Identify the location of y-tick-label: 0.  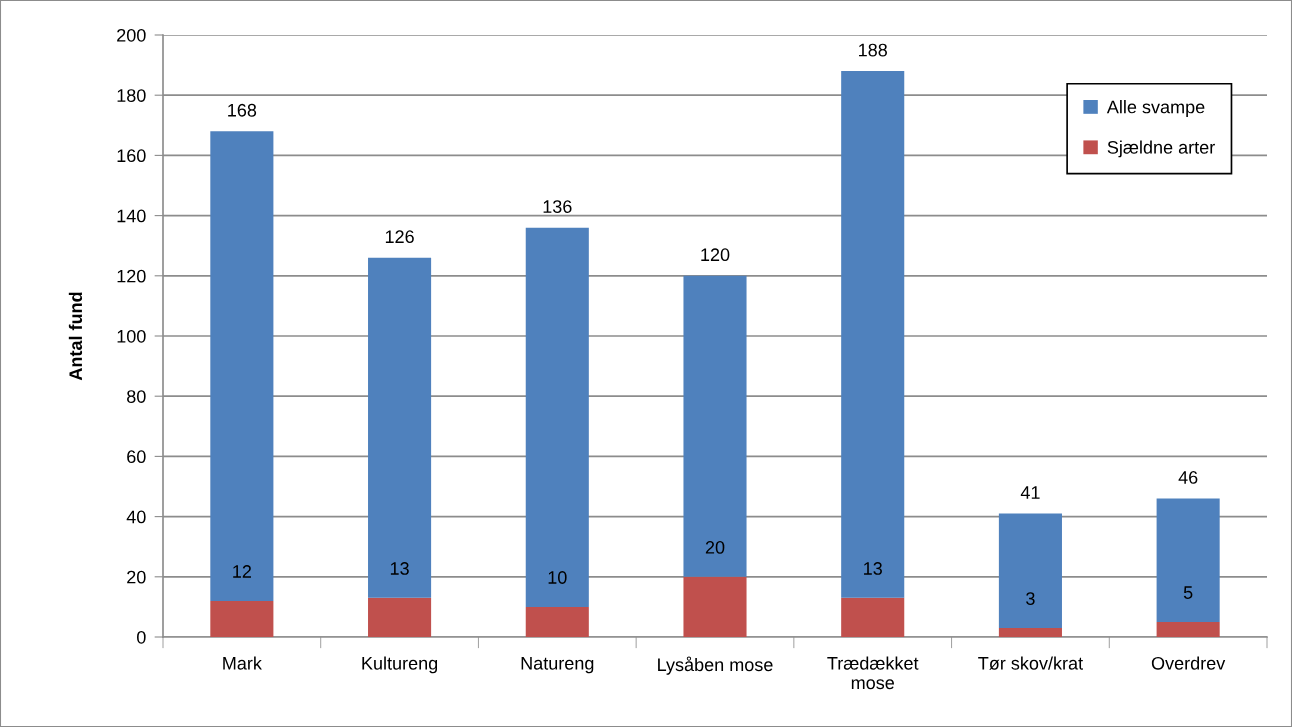
(141, 637).